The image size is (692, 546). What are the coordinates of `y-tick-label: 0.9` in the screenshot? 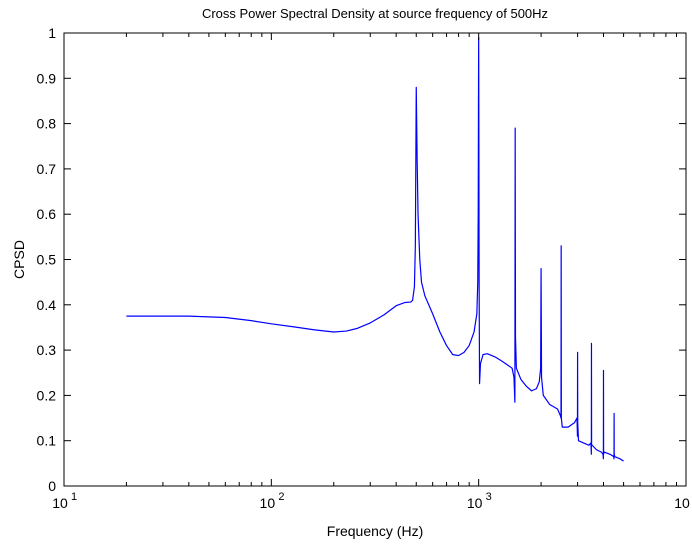 It's located at (47, 78).